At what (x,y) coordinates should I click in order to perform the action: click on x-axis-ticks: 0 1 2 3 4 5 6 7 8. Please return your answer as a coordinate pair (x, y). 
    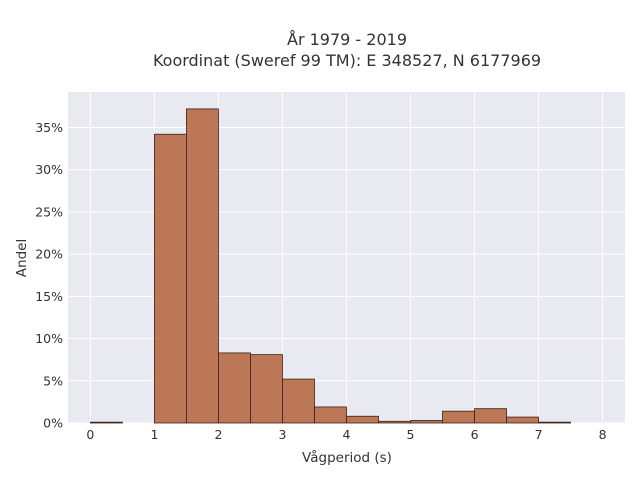
    Looking at the image, I should click on (346, 434).